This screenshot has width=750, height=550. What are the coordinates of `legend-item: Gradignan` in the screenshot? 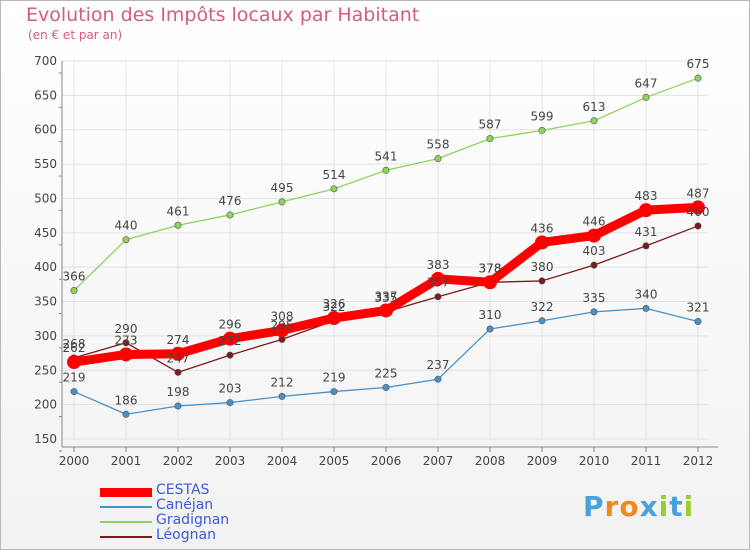 It's located at (200, 520).